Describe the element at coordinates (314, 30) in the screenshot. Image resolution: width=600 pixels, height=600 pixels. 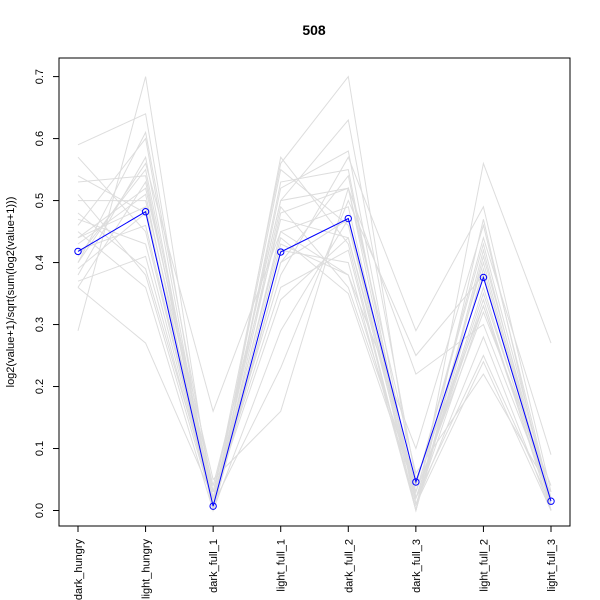
I see `chart-title: 508` at that location.